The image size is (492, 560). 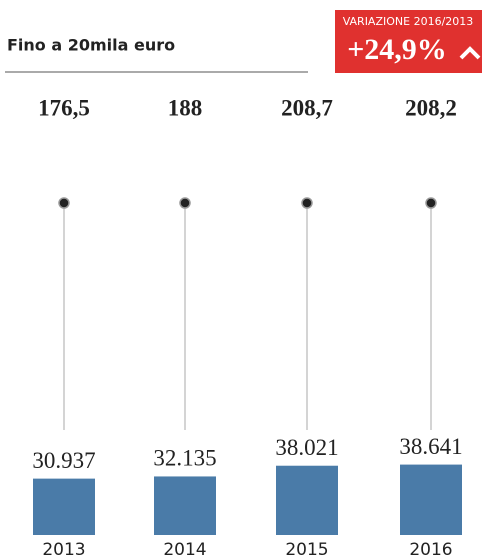 I want to click on value-label: 38.641, so click(x=430, y=446).